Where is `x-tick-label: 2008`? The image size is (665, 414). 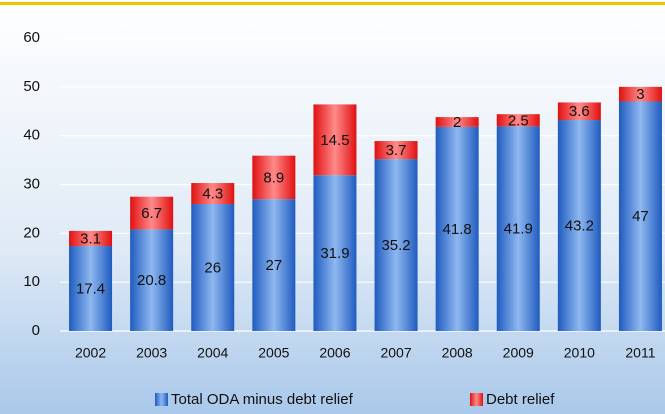
x-tick-label: 2008 is located at coordinates (457, 353).